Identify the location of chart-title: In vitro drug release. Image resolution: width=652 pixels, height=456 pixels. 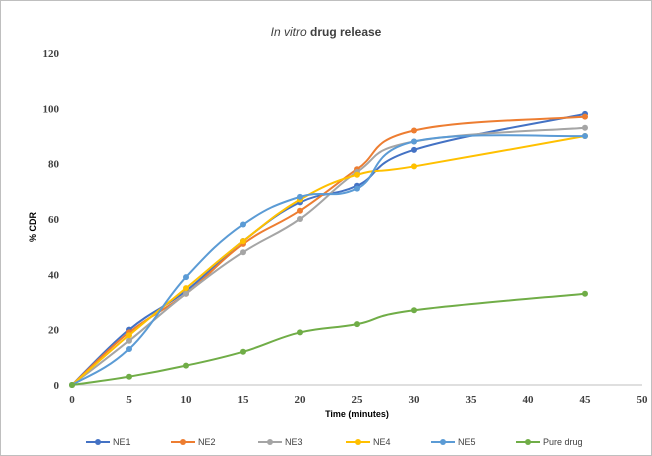
(326, 32).